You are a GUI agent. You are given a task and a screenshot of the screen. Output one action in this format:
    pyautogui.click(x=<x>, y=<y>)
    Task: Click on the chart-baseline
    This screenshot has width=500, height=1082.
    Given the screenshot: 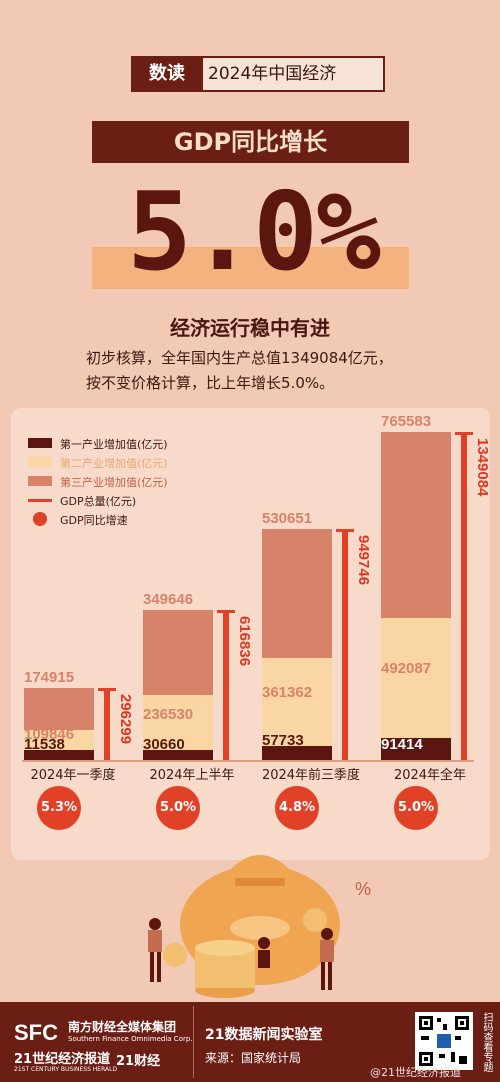 What is the action you would take?
    pyautogui.click(x=248, y=761)
    